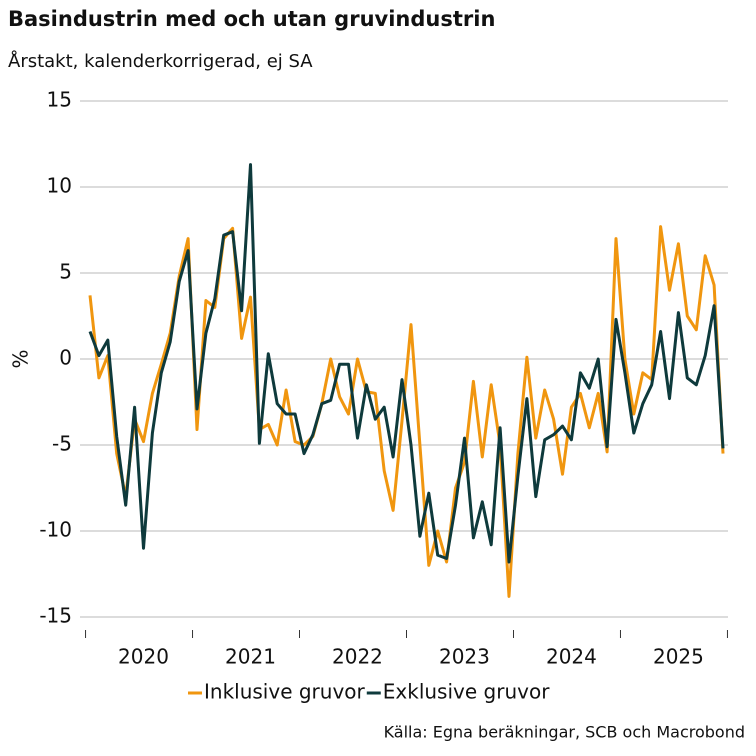  Describe the element at coordinates (571, 657) in the screenshot. I see `x-tick-label: 2024` at that location.